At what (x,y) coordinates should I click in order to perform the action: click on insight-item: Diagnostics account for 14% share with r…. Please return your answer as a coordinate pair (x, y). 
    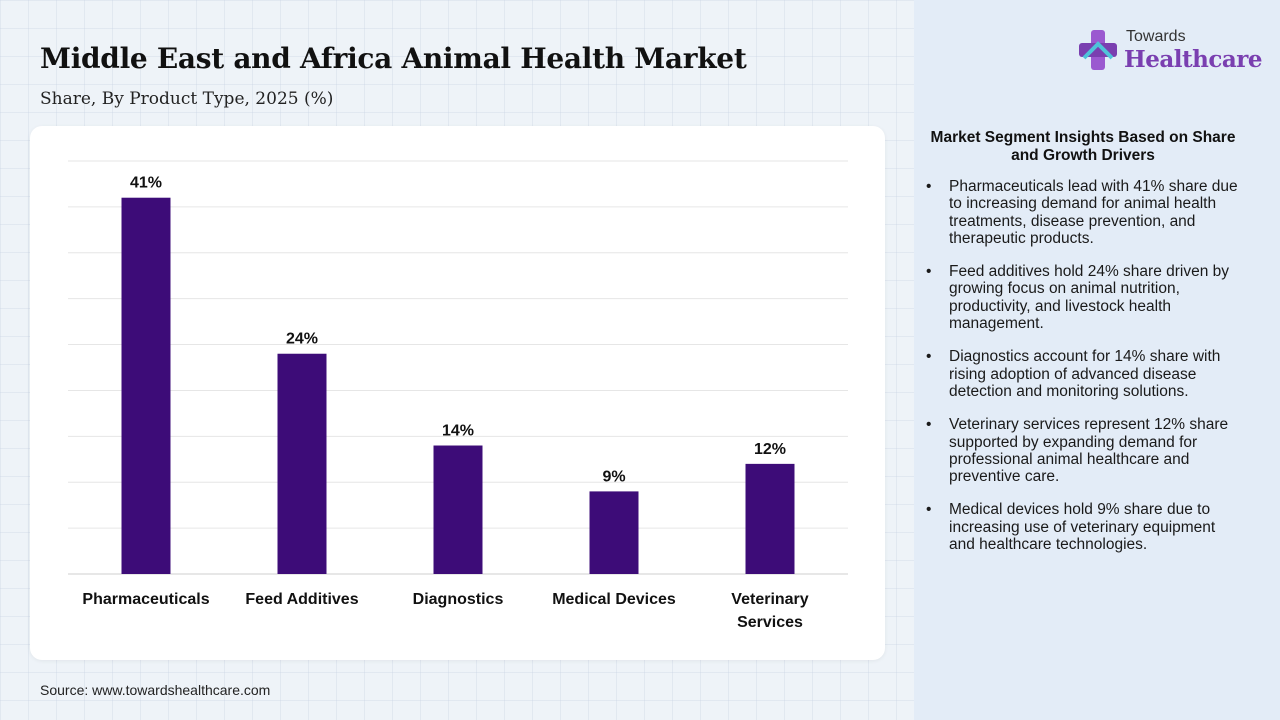
    Looking at the image, I should click on (1084, 374).